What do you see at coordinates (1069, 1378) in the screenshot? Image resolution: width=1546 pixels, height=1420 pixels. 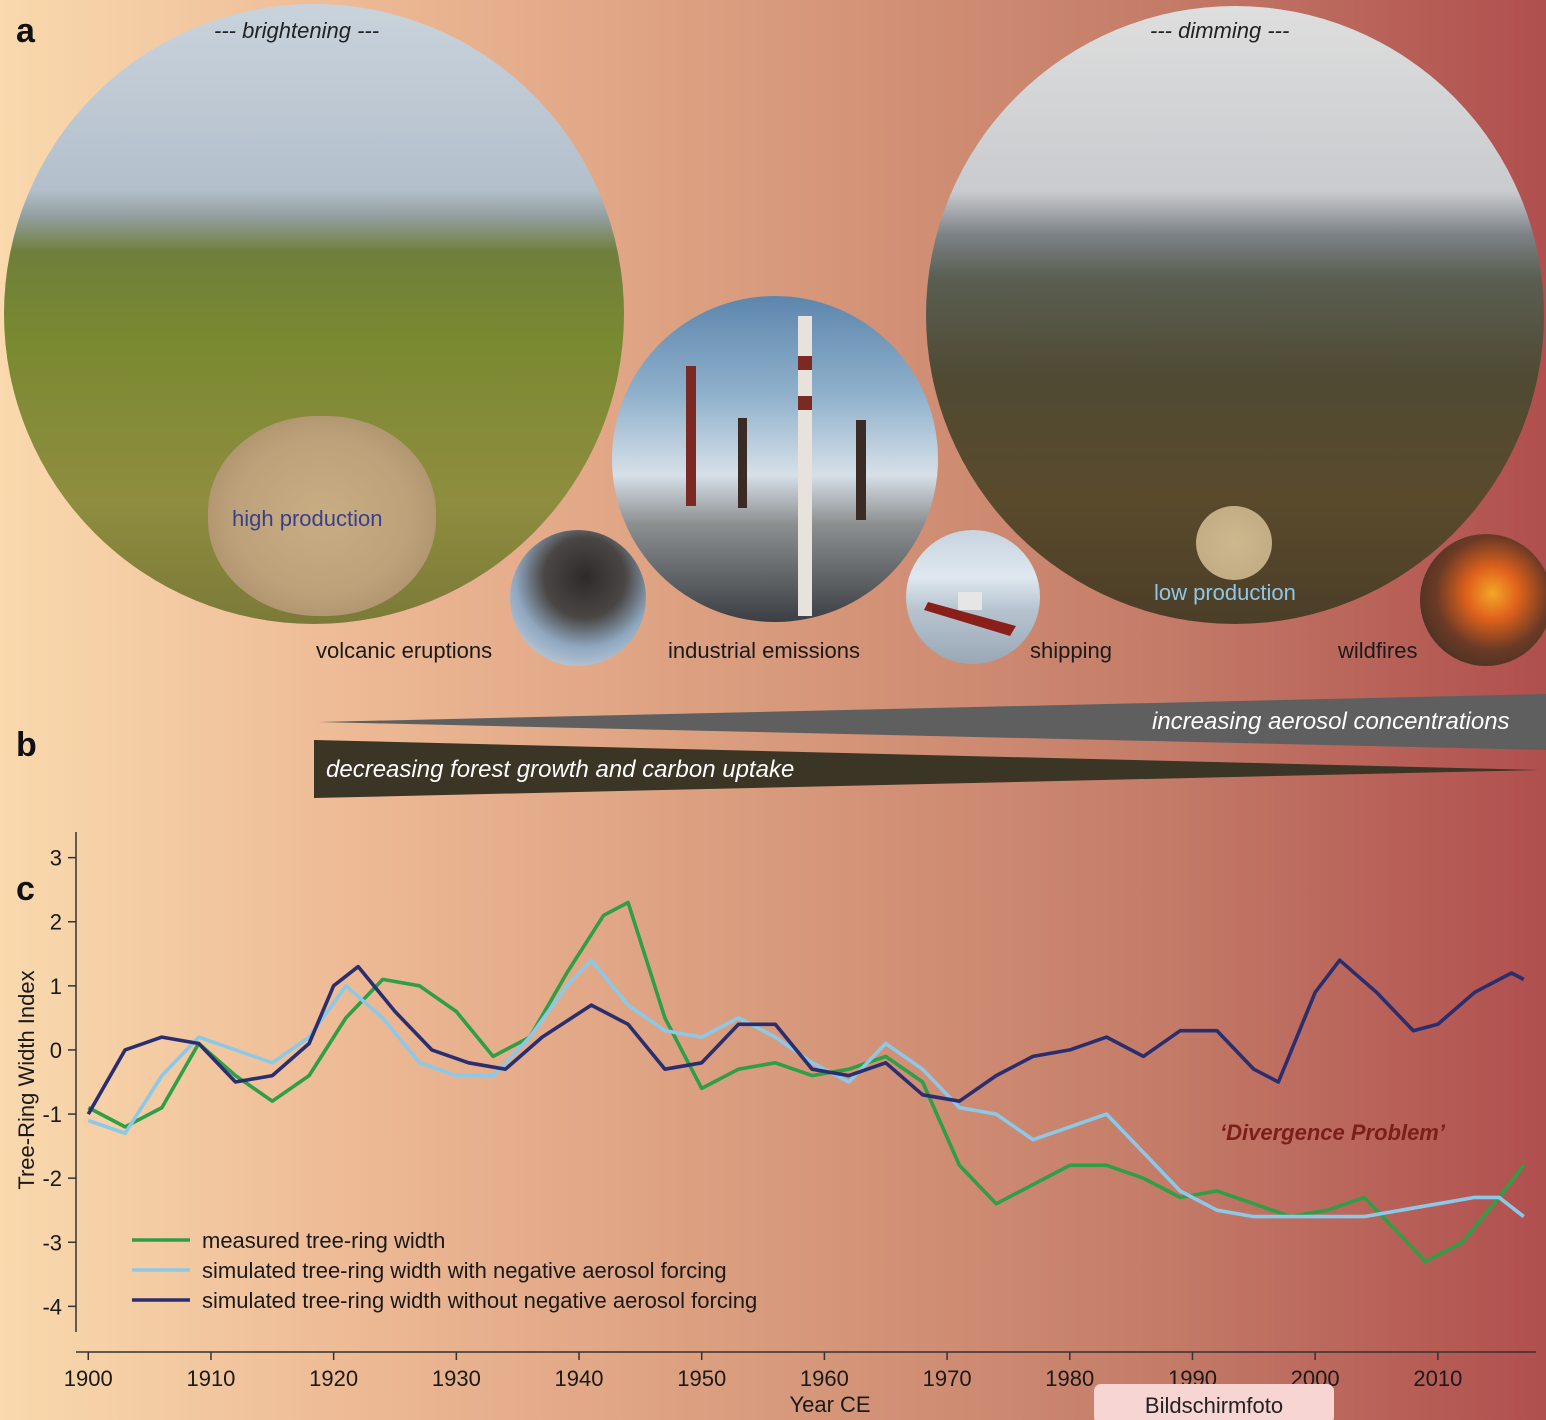 I see `x-tick-label: 1980` at bounding box center [1069, 1378].